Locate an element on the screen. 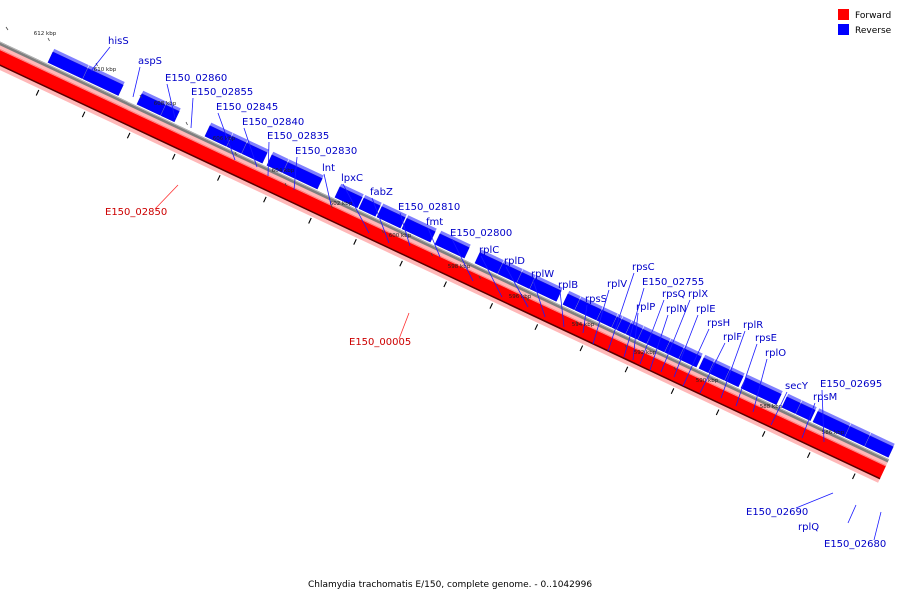  gene-label-e150-02680: E150_02680 is located at coordinates (855, 544).